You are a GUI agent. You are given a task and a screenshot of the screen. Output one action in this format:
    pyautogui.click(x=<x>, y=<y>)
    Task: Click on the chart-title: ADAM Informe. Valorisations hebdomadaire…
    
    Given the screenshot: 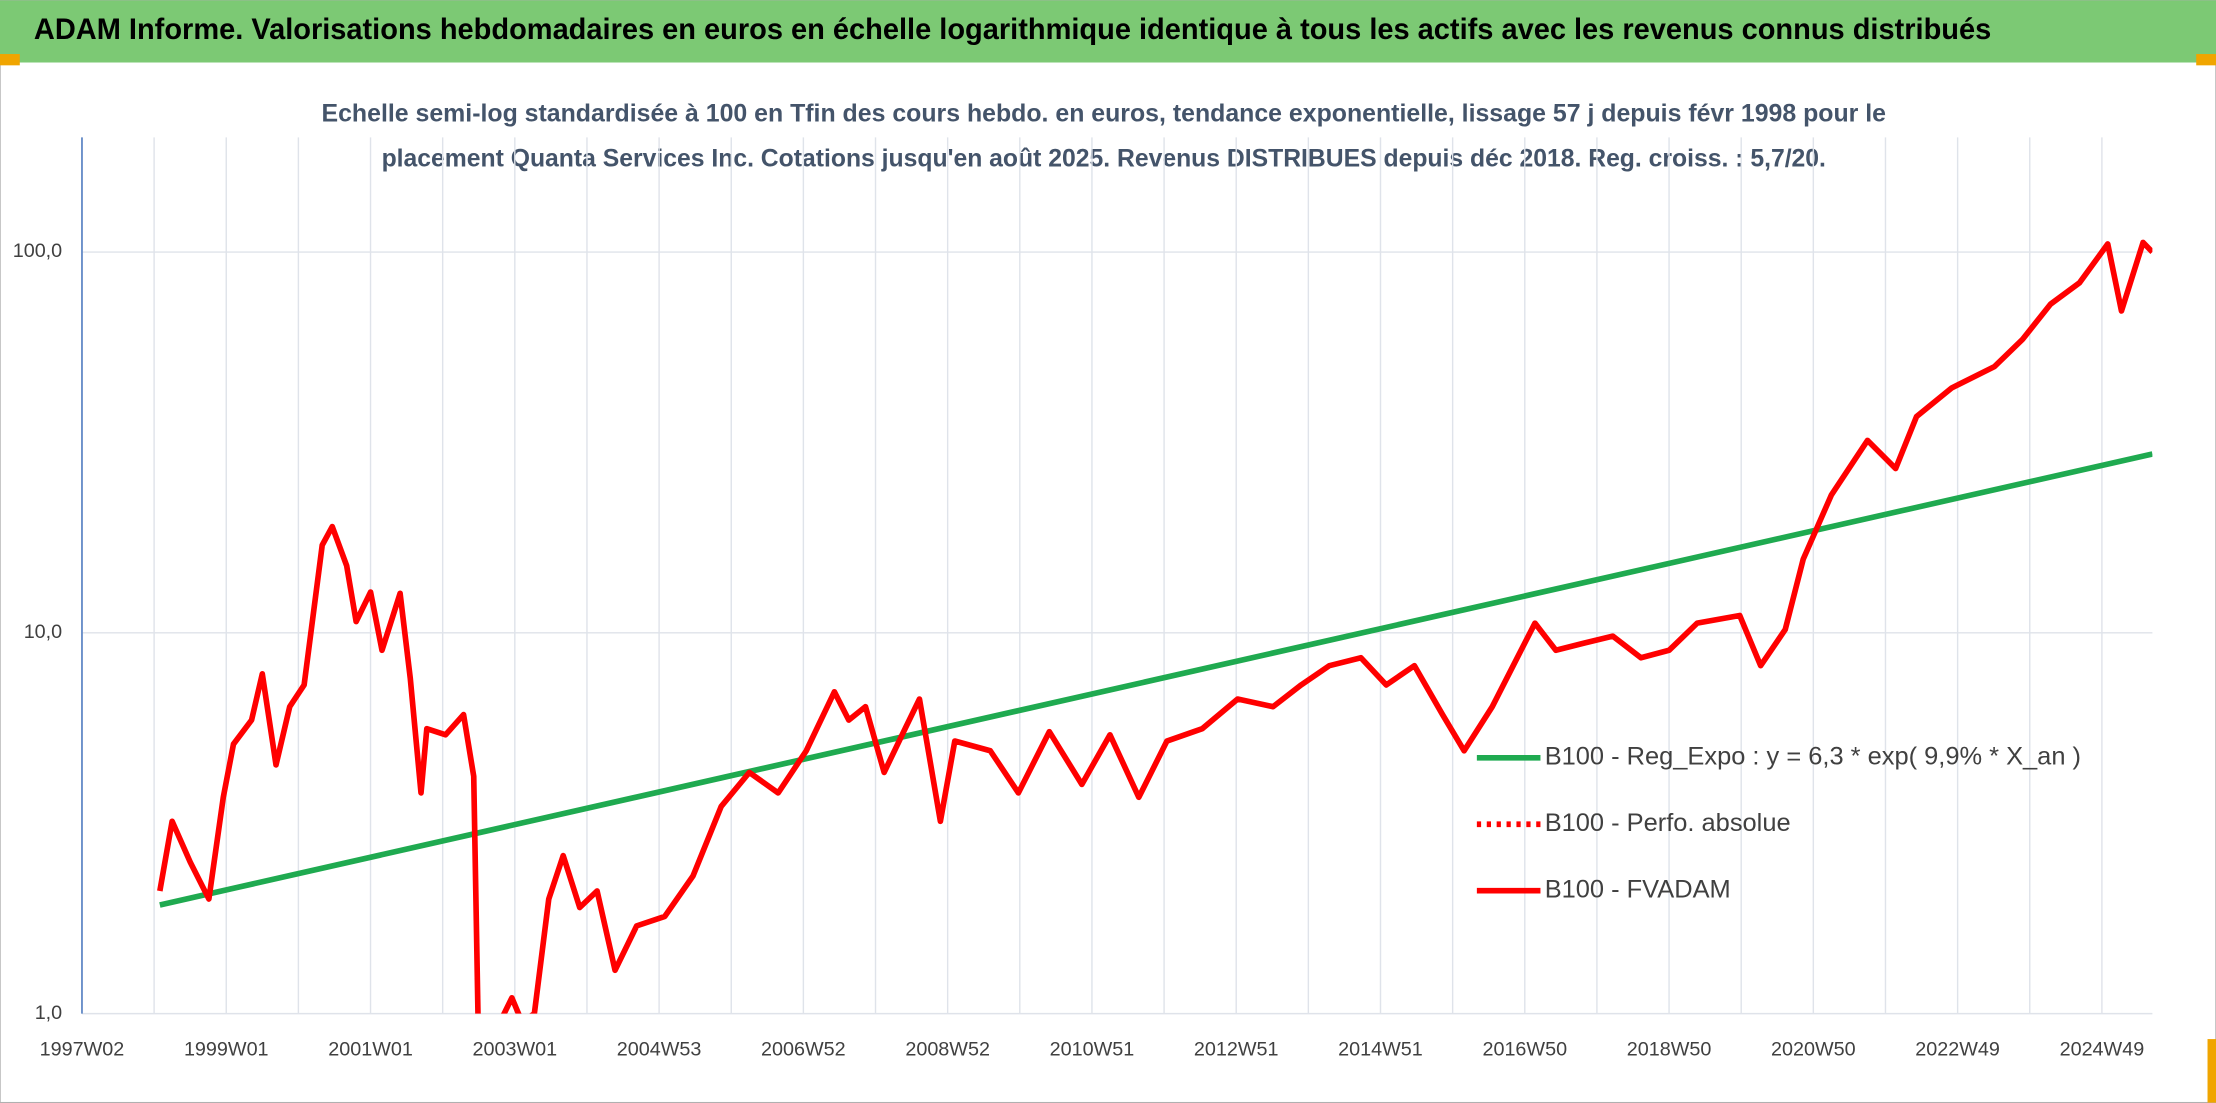 What is the action you would take?
    pyautogui.click(x=1012, y=29)
    